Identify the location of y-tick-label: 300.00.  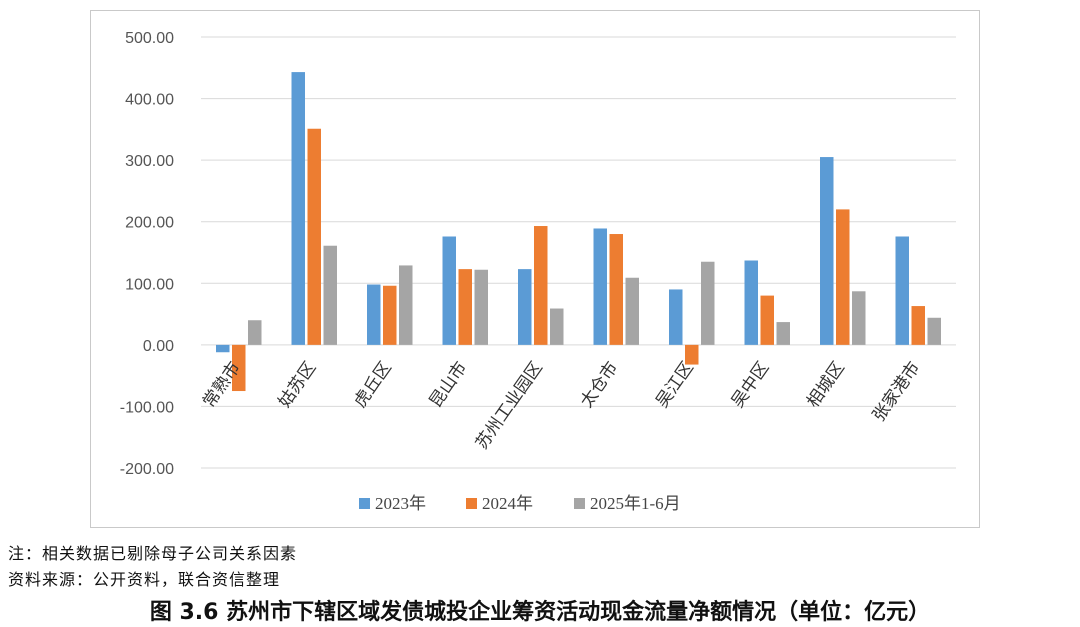
(149, 161).